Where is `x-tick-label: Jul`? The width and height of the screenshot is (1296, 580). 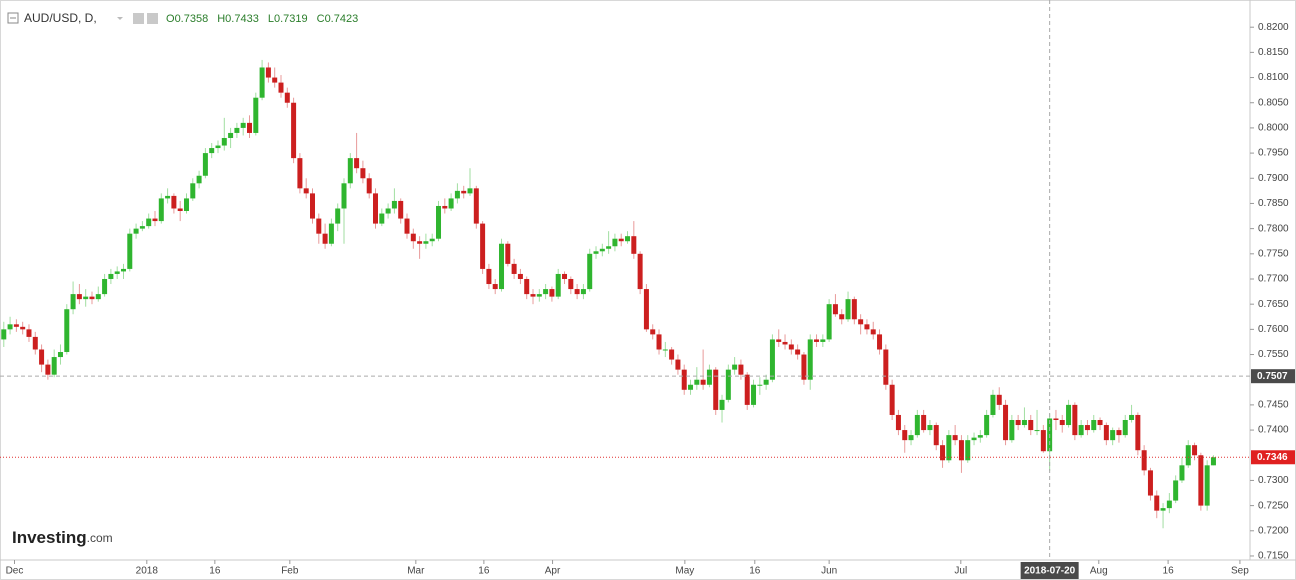
x-tick-label: Jul is located at coordinates (960, 571).